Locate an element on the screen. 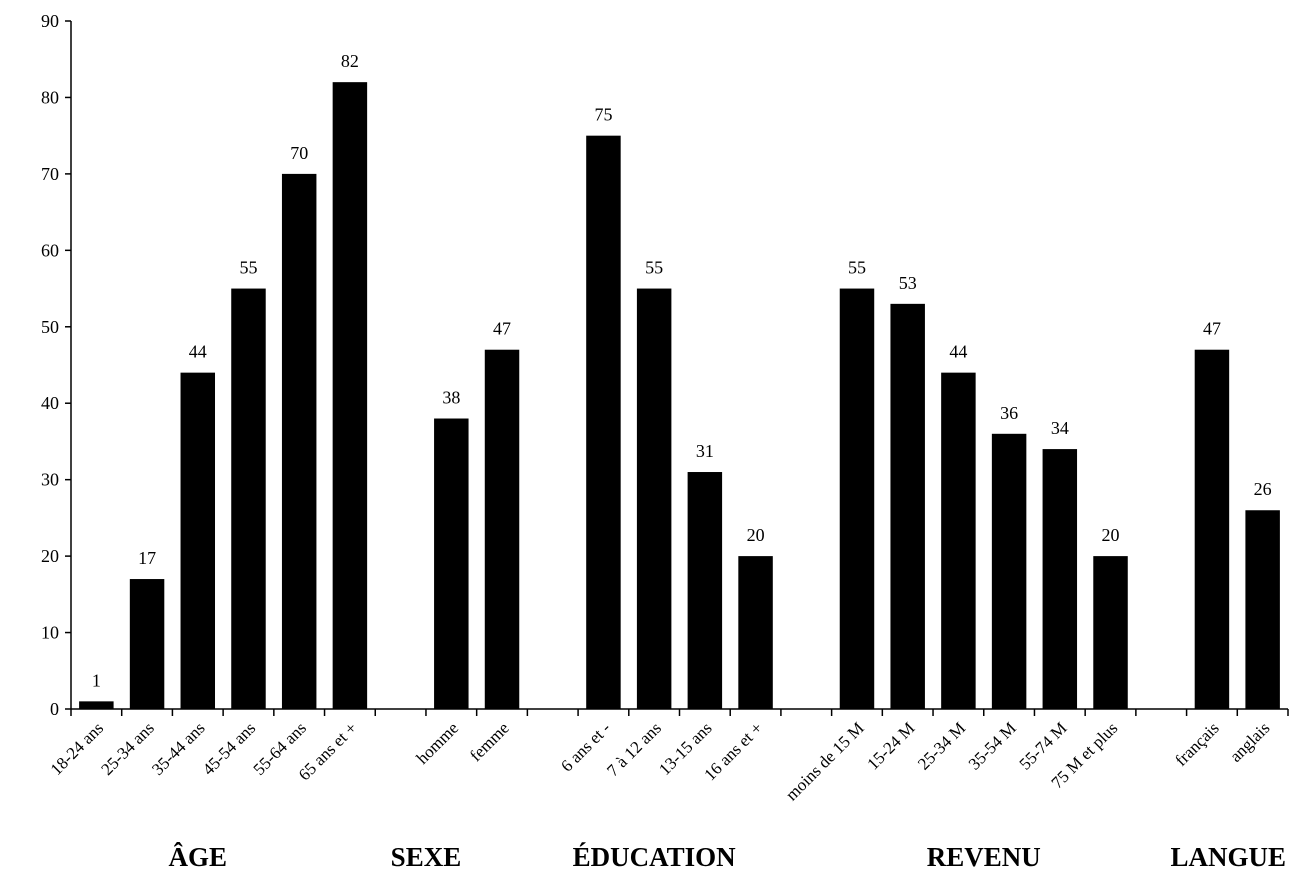 The height and width of the screenshot is (878, 1290). y-tick-label: 40 is located at coordinates (50, 403).